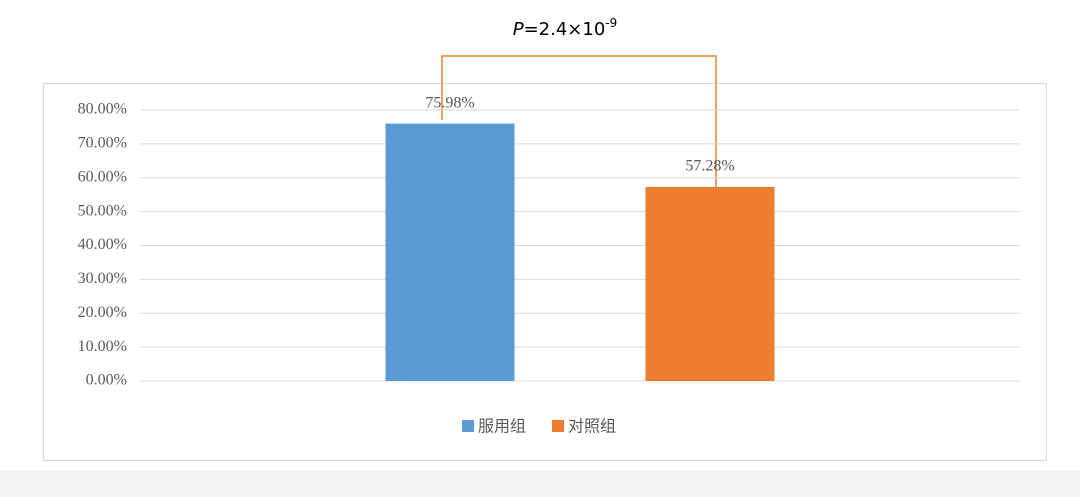  I want to click on footer-band, so click(540, 483).